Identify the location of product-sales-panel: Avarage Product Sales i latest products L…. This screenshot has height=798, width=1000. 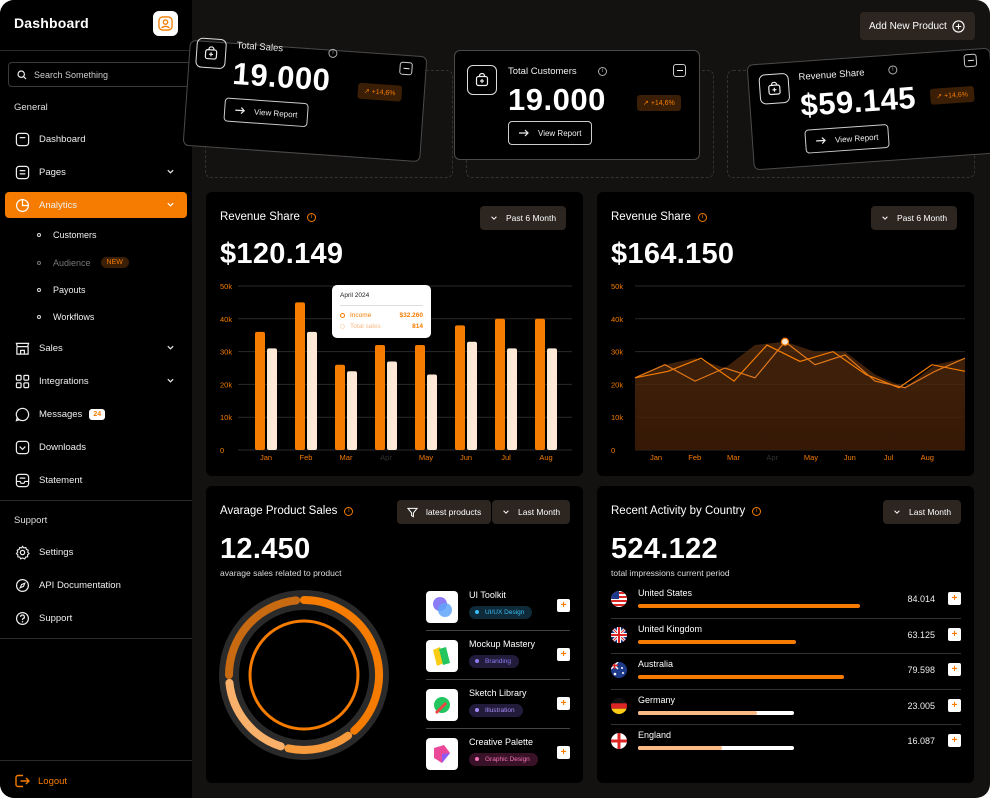
(394, 634).